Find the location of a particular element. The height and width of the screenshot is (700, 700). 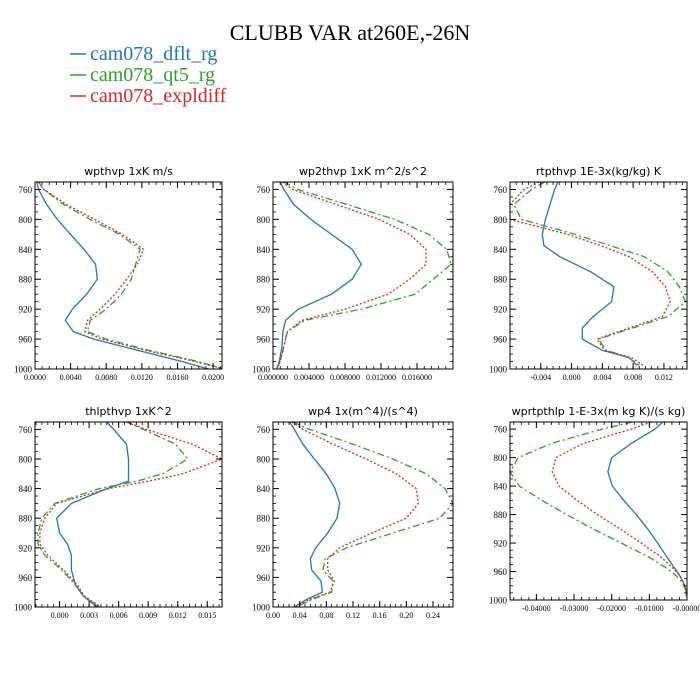

xtick-label-0-0: 0.0000 is located at coordinates (35, 377).